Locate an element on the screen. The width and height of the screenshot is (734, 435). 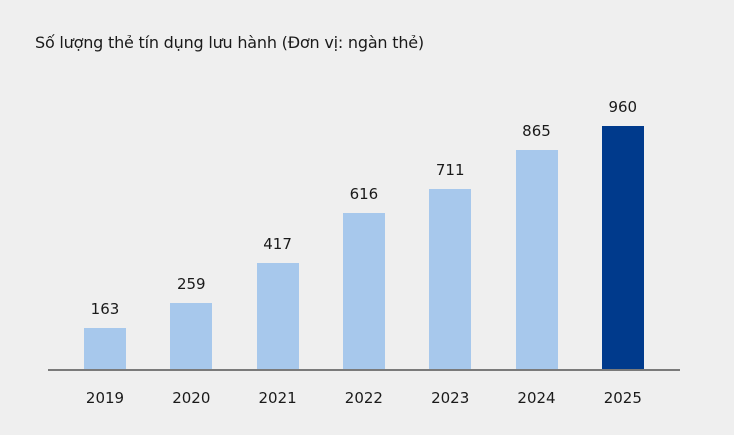
bar-2023 is located at coordinates (450, 279).